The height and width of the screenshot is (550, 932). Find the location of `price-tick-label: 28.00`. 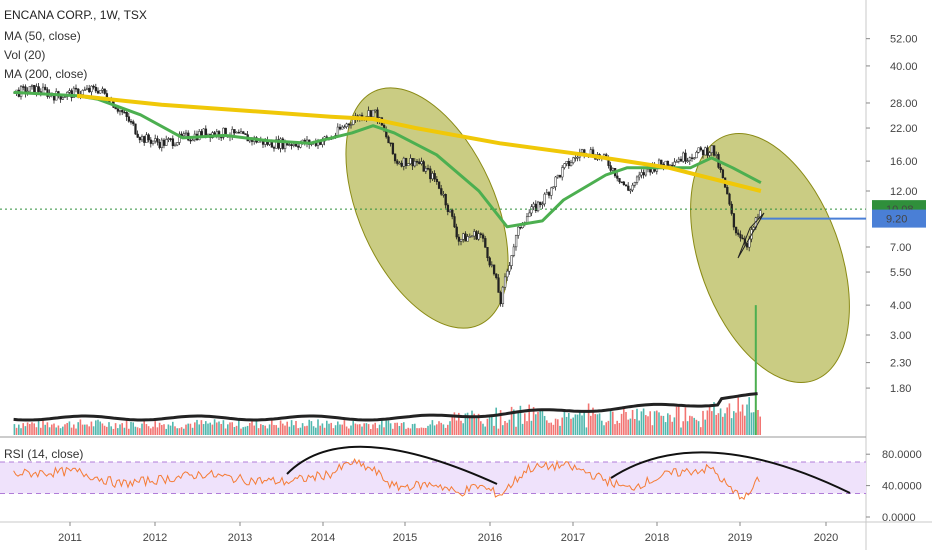

price-tick-label: 28.00 is located at coordinates (904, 104).